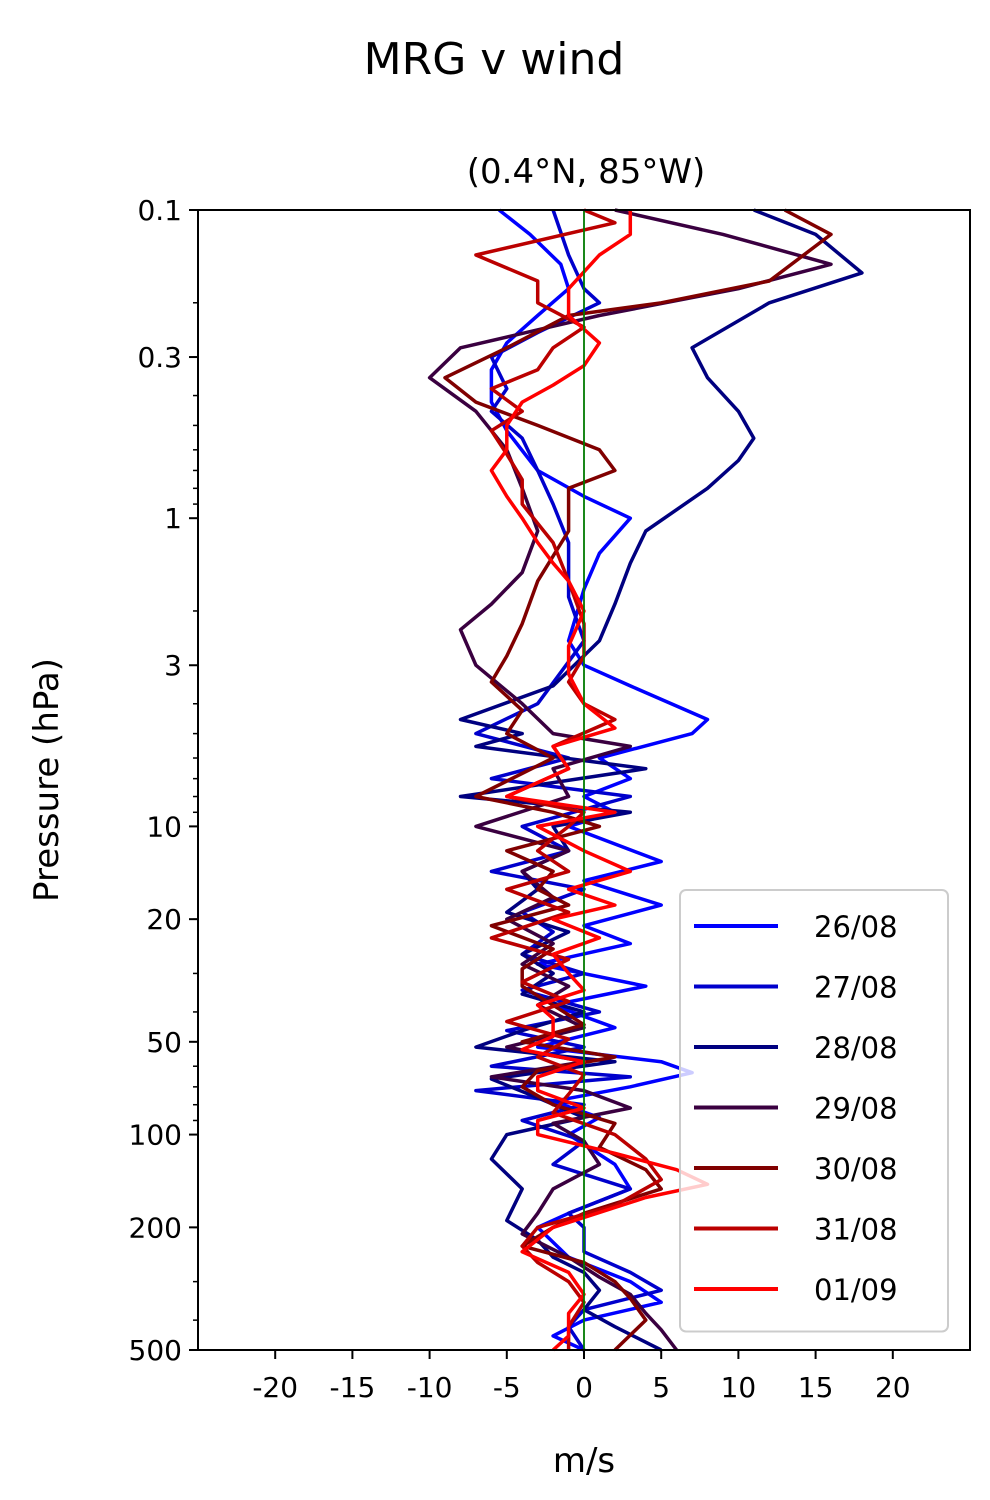 The image size is (990, 1500). I want to click on legend-label: 01/09, so click(856, 1290).